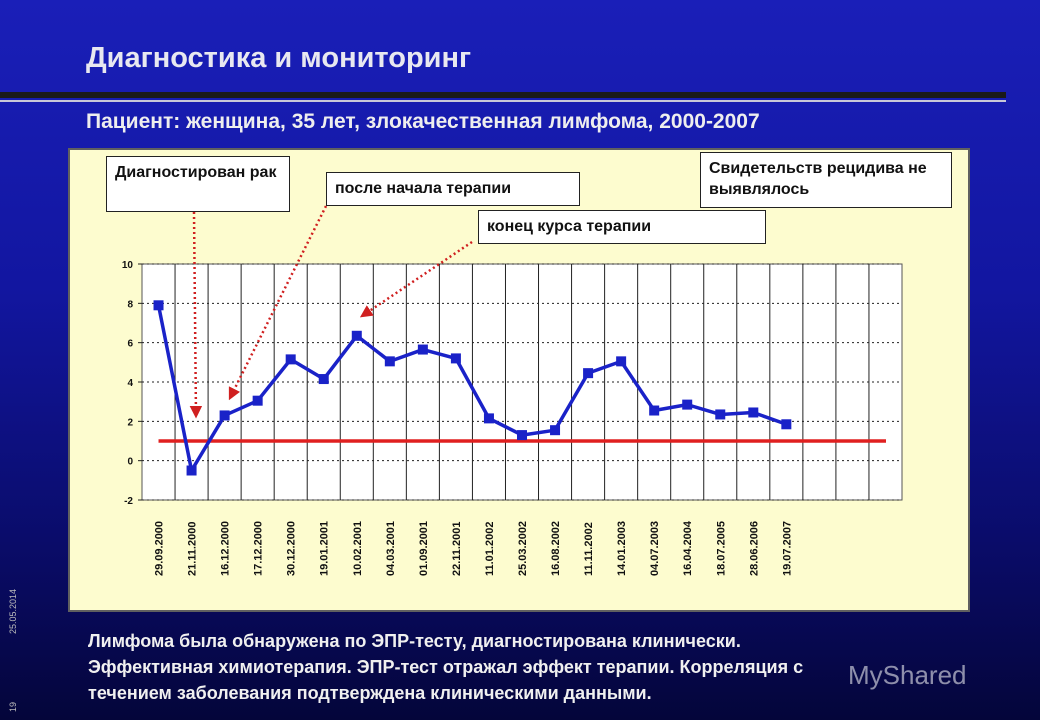 The height and width of the screenshot is (720, 1040). Describe the element at coordinates (13, 611) in the screenshot. I see `slide-date: 25.05.2014` at that location.